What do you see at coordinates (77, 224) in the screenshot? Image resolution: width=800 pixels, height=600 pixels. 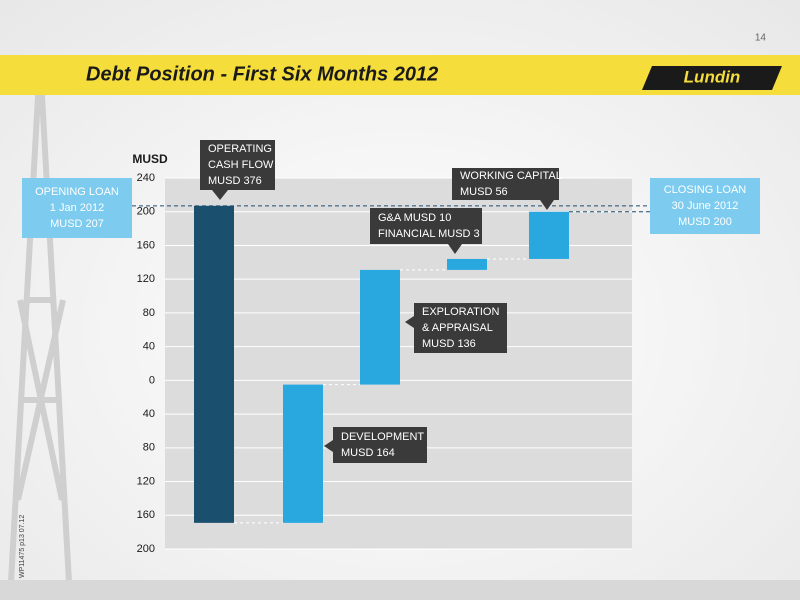 I see `opening-callout-text: MUSD 207` at bounding box center [77, 224].